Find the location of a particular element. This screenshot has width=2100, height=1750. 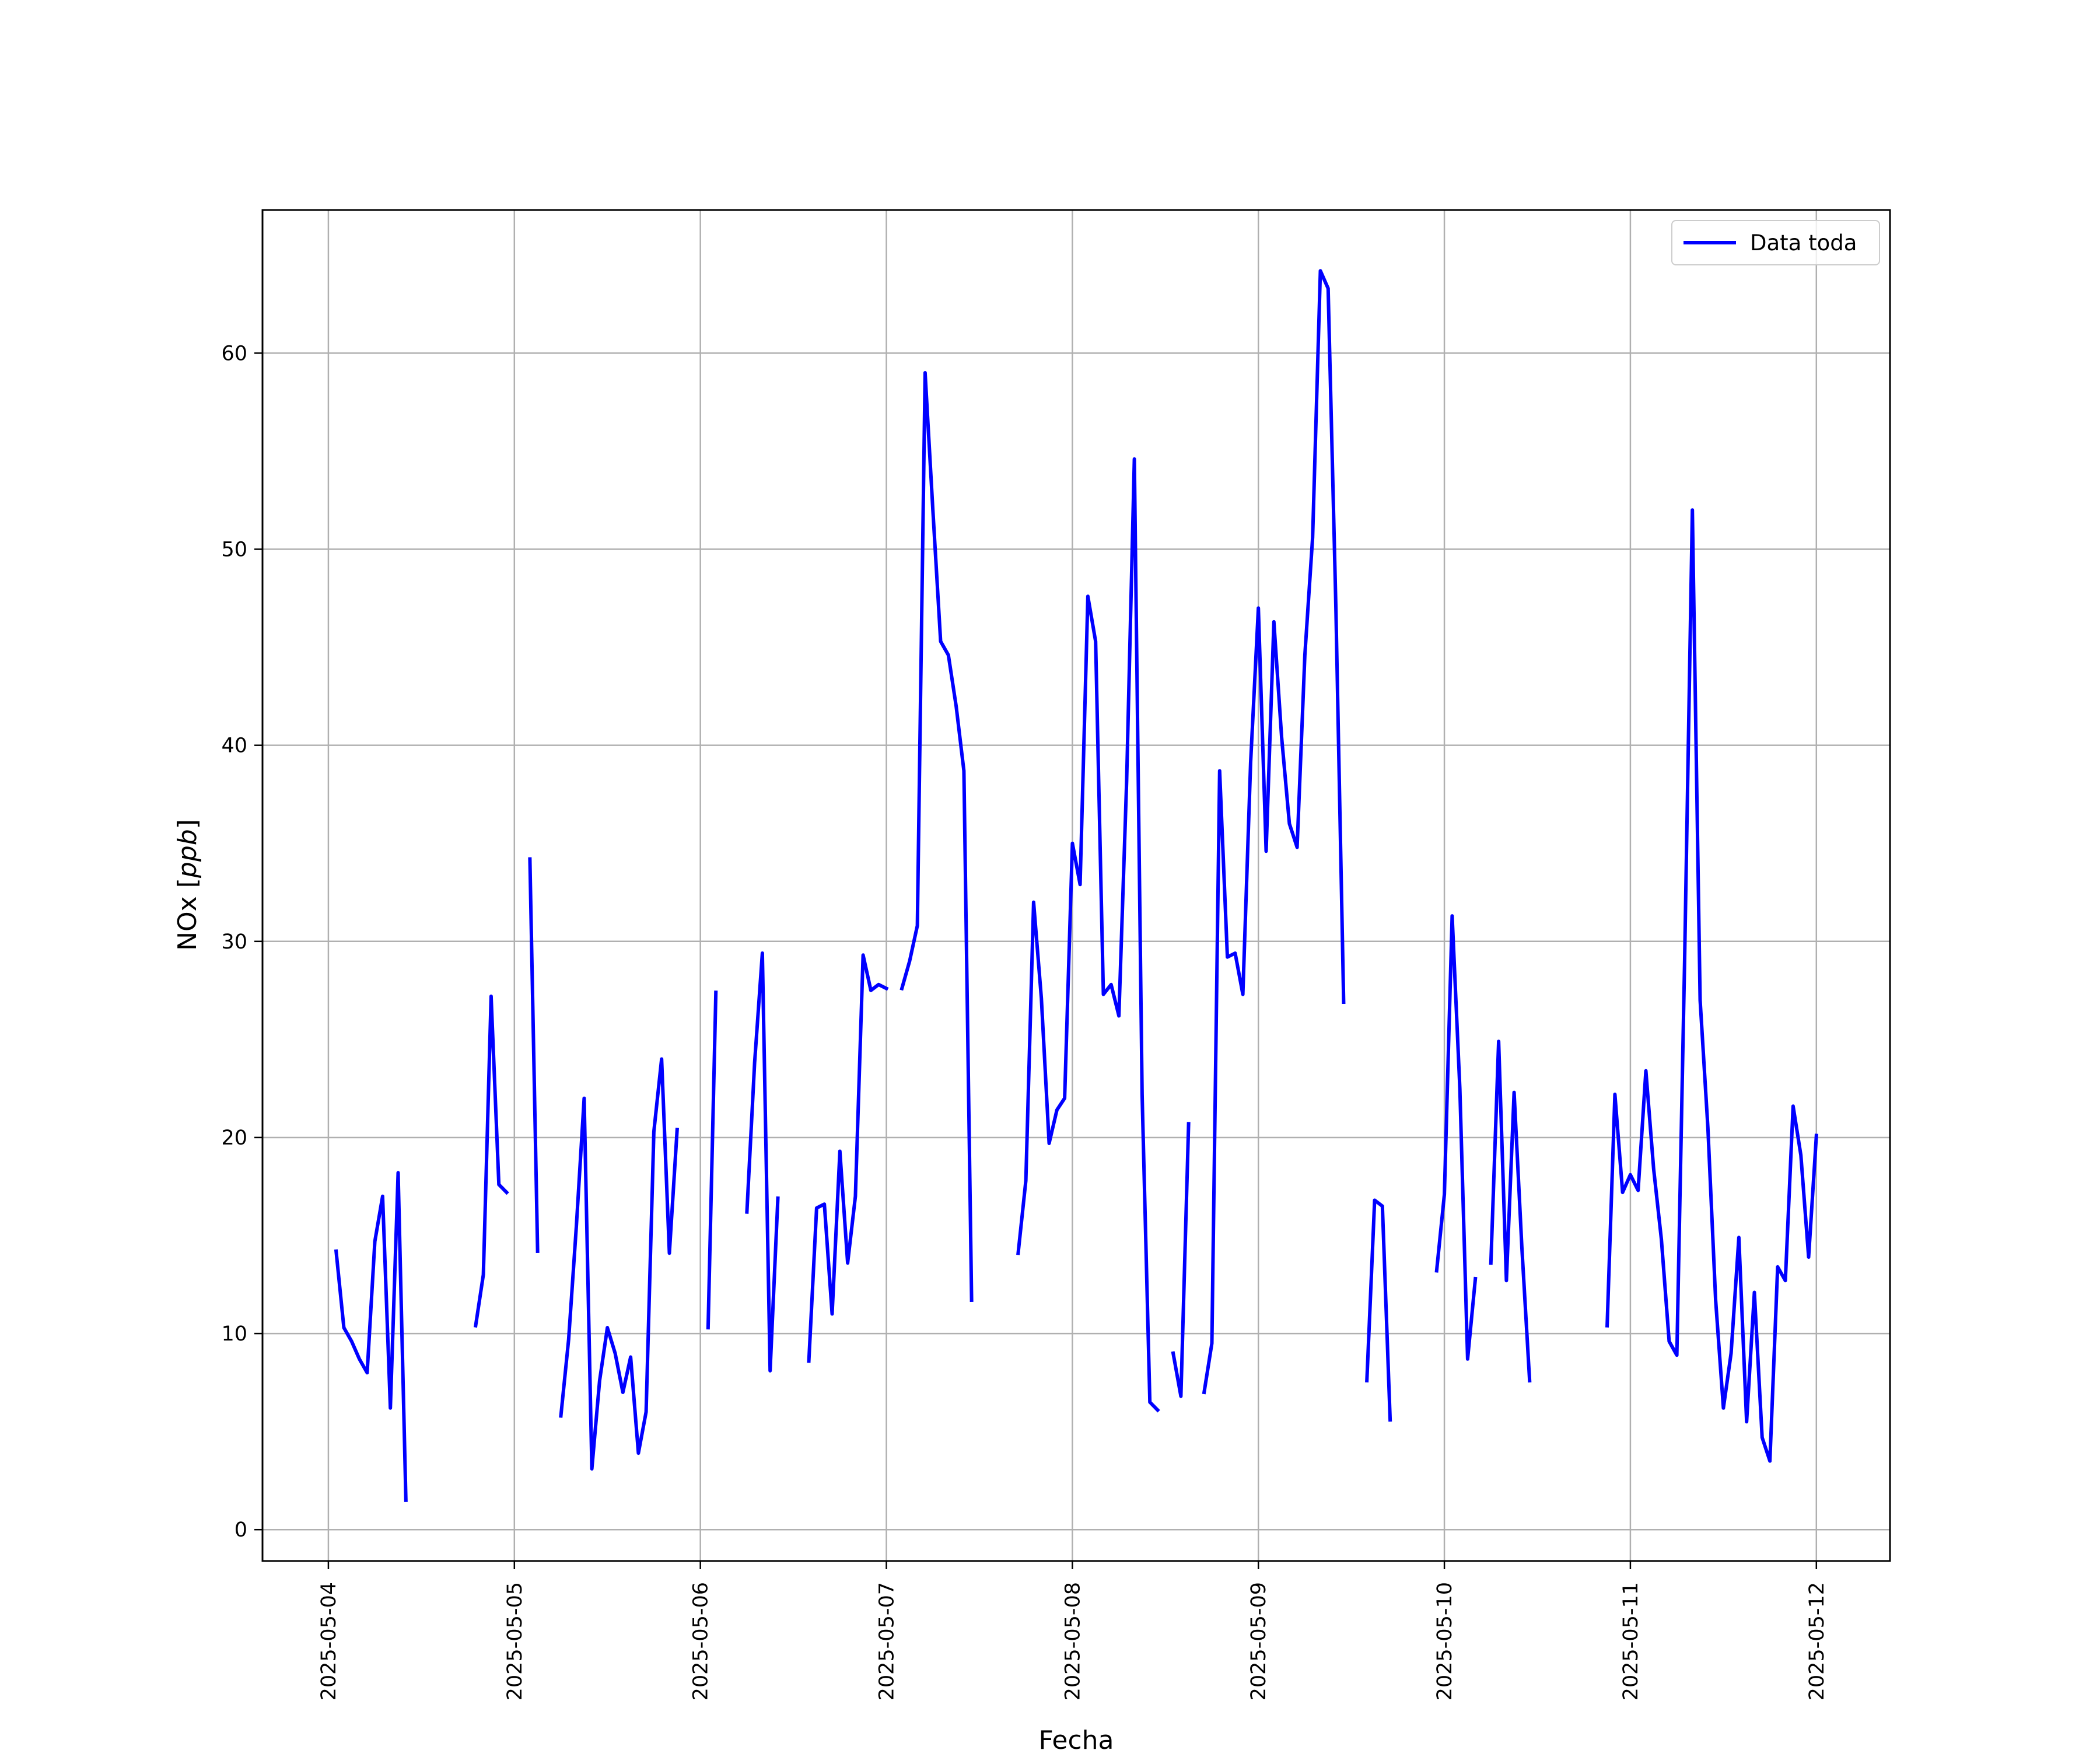

x-tick-label-6: 2025-05-10 is located at coordinates (1445, 1641).